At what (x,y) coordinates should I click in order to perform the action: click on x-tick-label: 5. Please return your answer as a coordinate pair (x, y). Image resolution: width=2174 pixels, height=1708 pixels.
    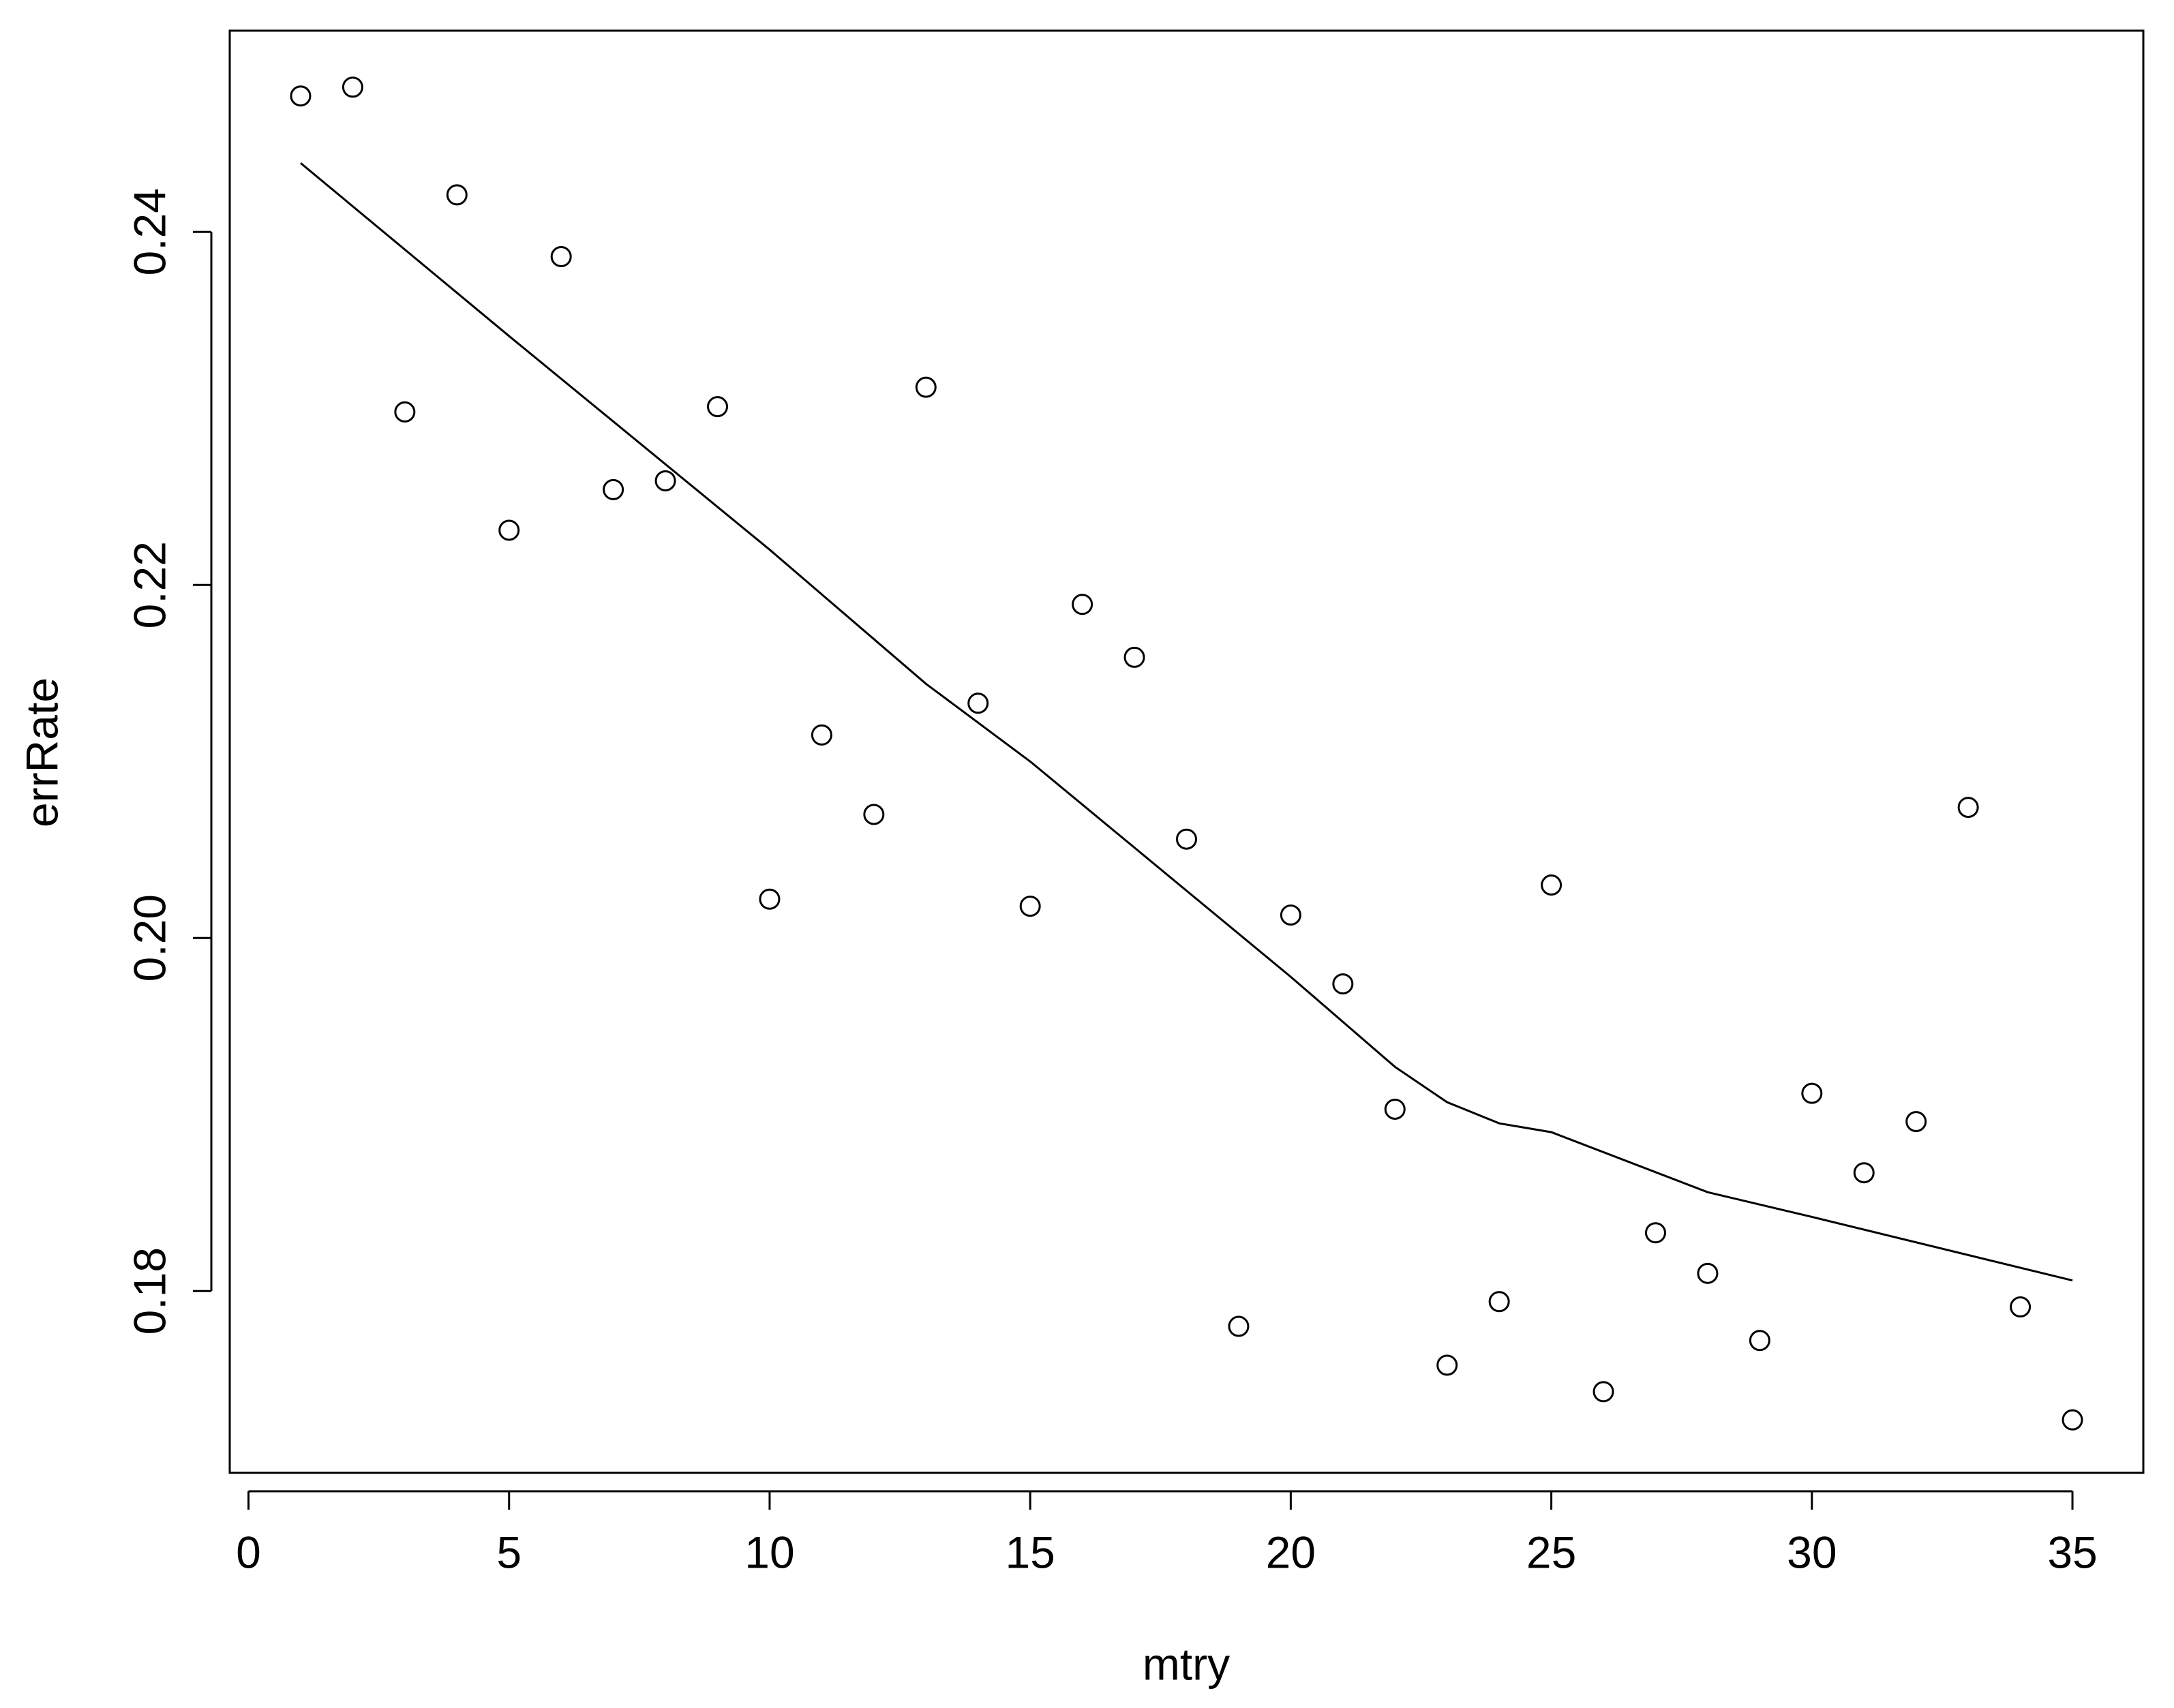
    Looking at the image, I should click on (509, 1552).